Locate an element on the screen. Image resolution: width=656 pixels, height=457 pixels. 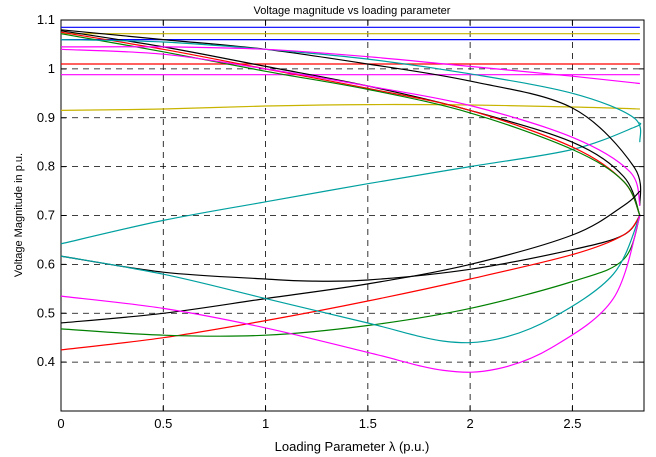
x-tick-label: 0.5 is located at coordinates (163, 423).